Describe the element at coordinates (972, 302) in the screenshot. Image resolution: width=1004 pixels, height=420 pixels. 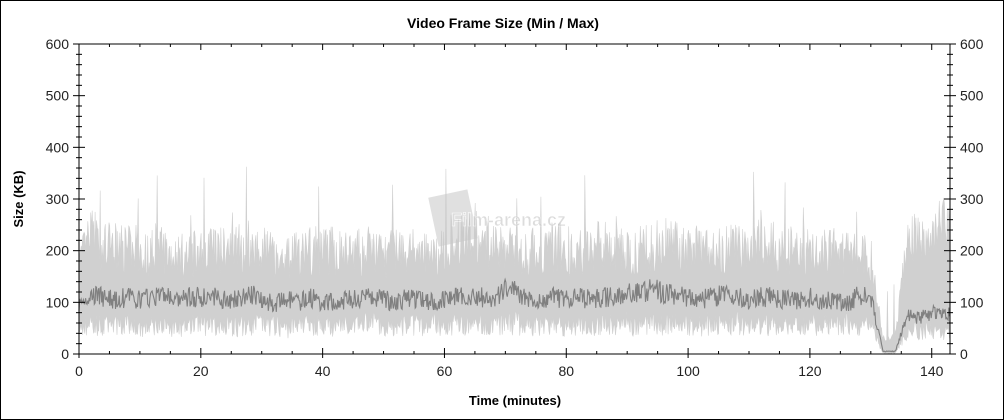
I see `y-tick-label-right: 100` at that location.